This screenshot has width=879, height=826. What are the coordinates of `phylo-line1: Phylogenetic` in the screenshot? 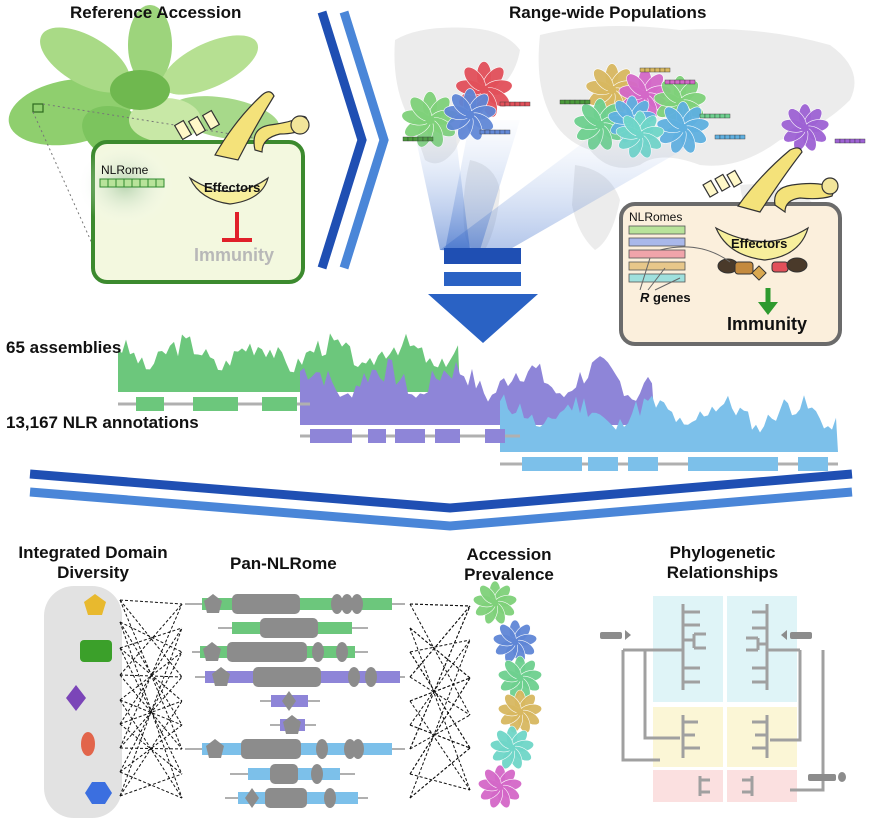 It's located at (722, 552).